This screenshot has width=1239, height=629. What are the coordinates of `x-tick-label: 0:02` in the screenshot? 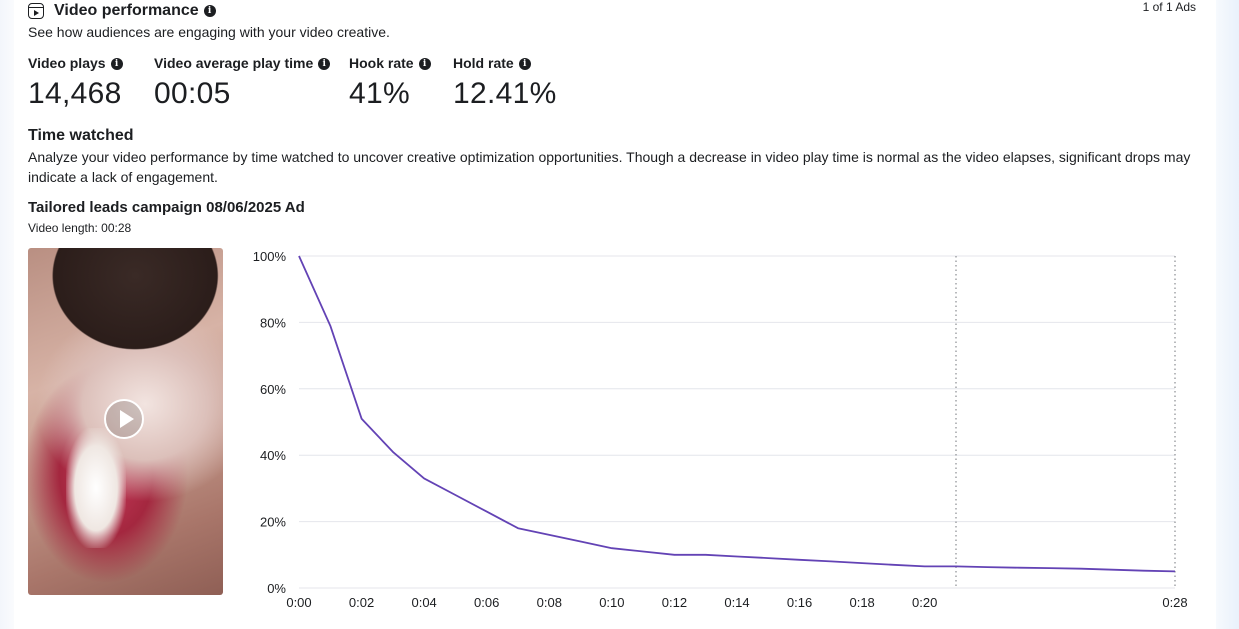 It's located at (361, 602).